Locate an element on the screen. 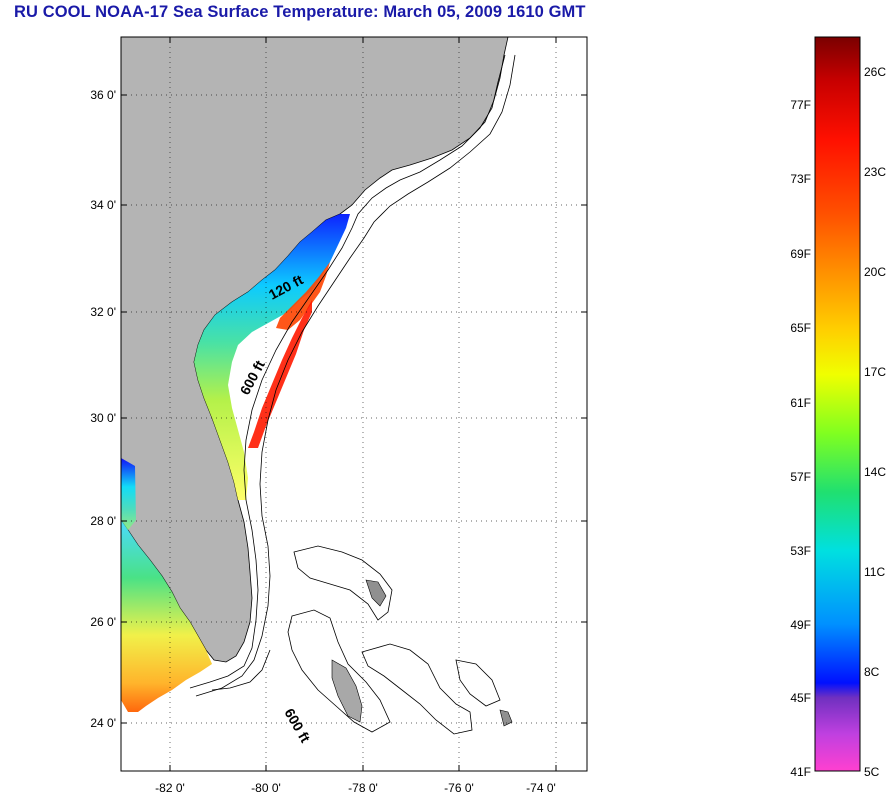 The height and width of the screenshot is (801, 889). f-label: 45F is located at coordinates (800, 698).